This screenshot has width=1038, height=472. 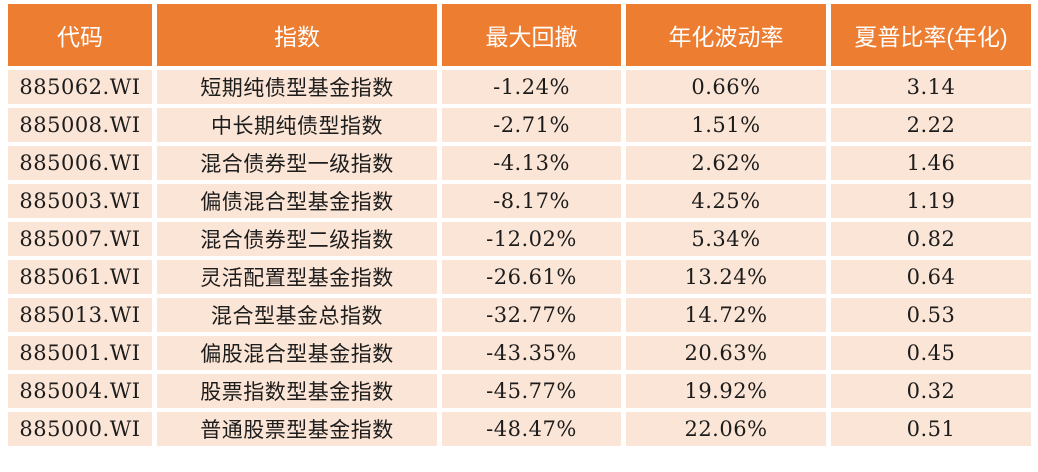 What do you see at coordinates (297, 201) in the screenshot?
I see `index-name-cell: 偏债混合型基金指数` at bounding box center [297, 201].